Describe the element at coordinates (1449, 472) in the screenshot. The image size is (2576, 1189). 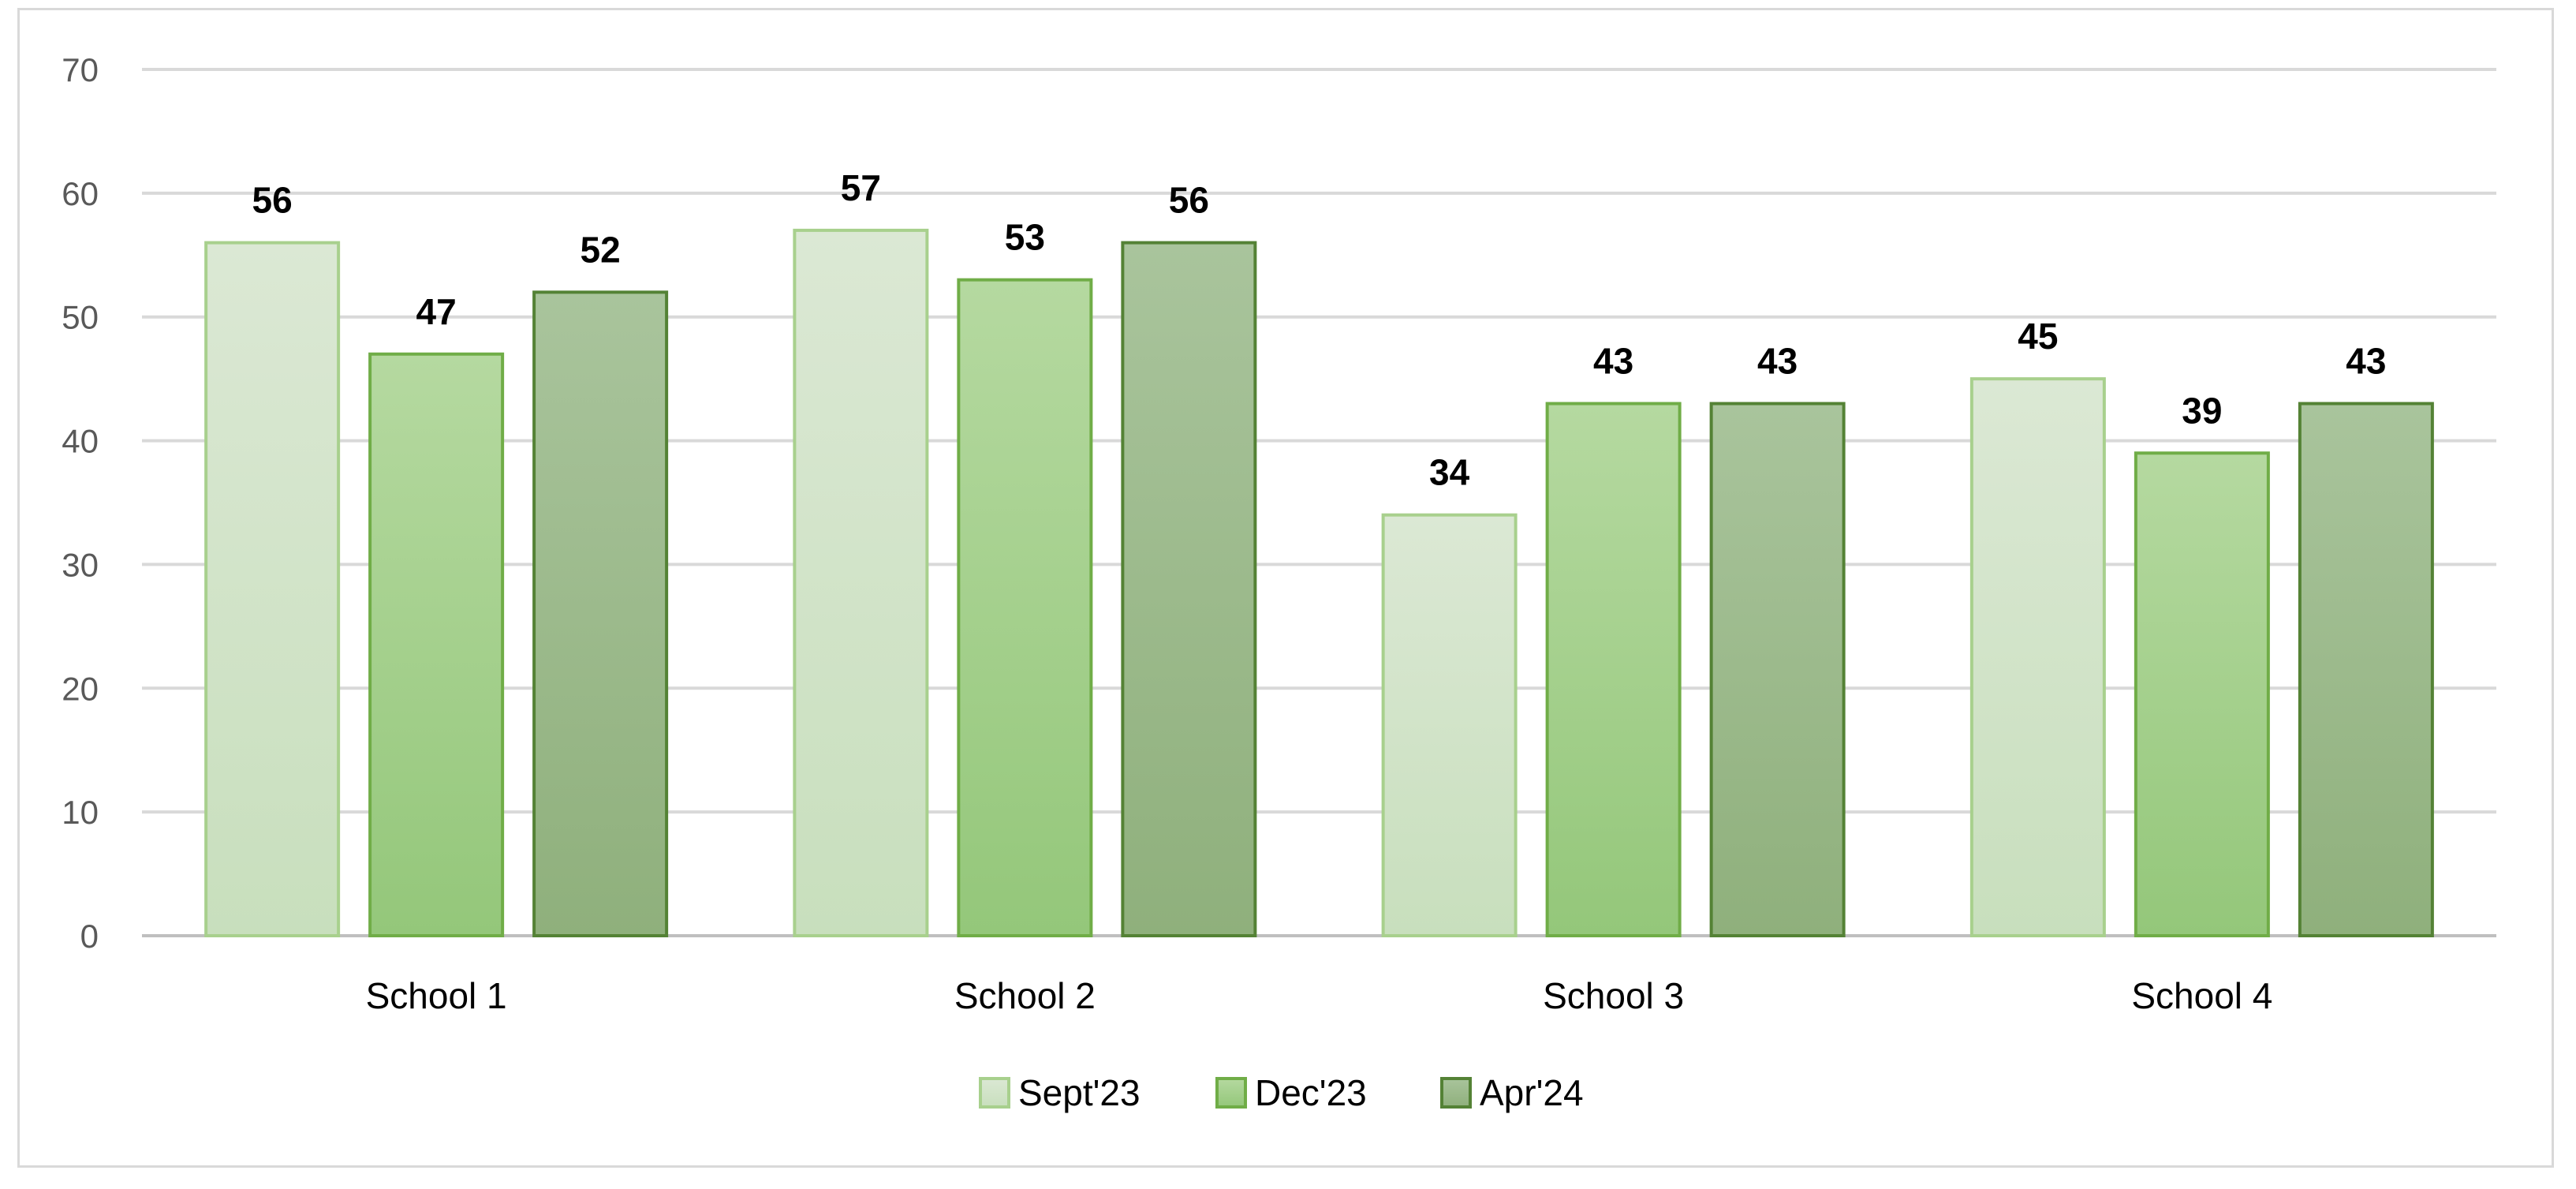
I see `data-label: 34` at that location.